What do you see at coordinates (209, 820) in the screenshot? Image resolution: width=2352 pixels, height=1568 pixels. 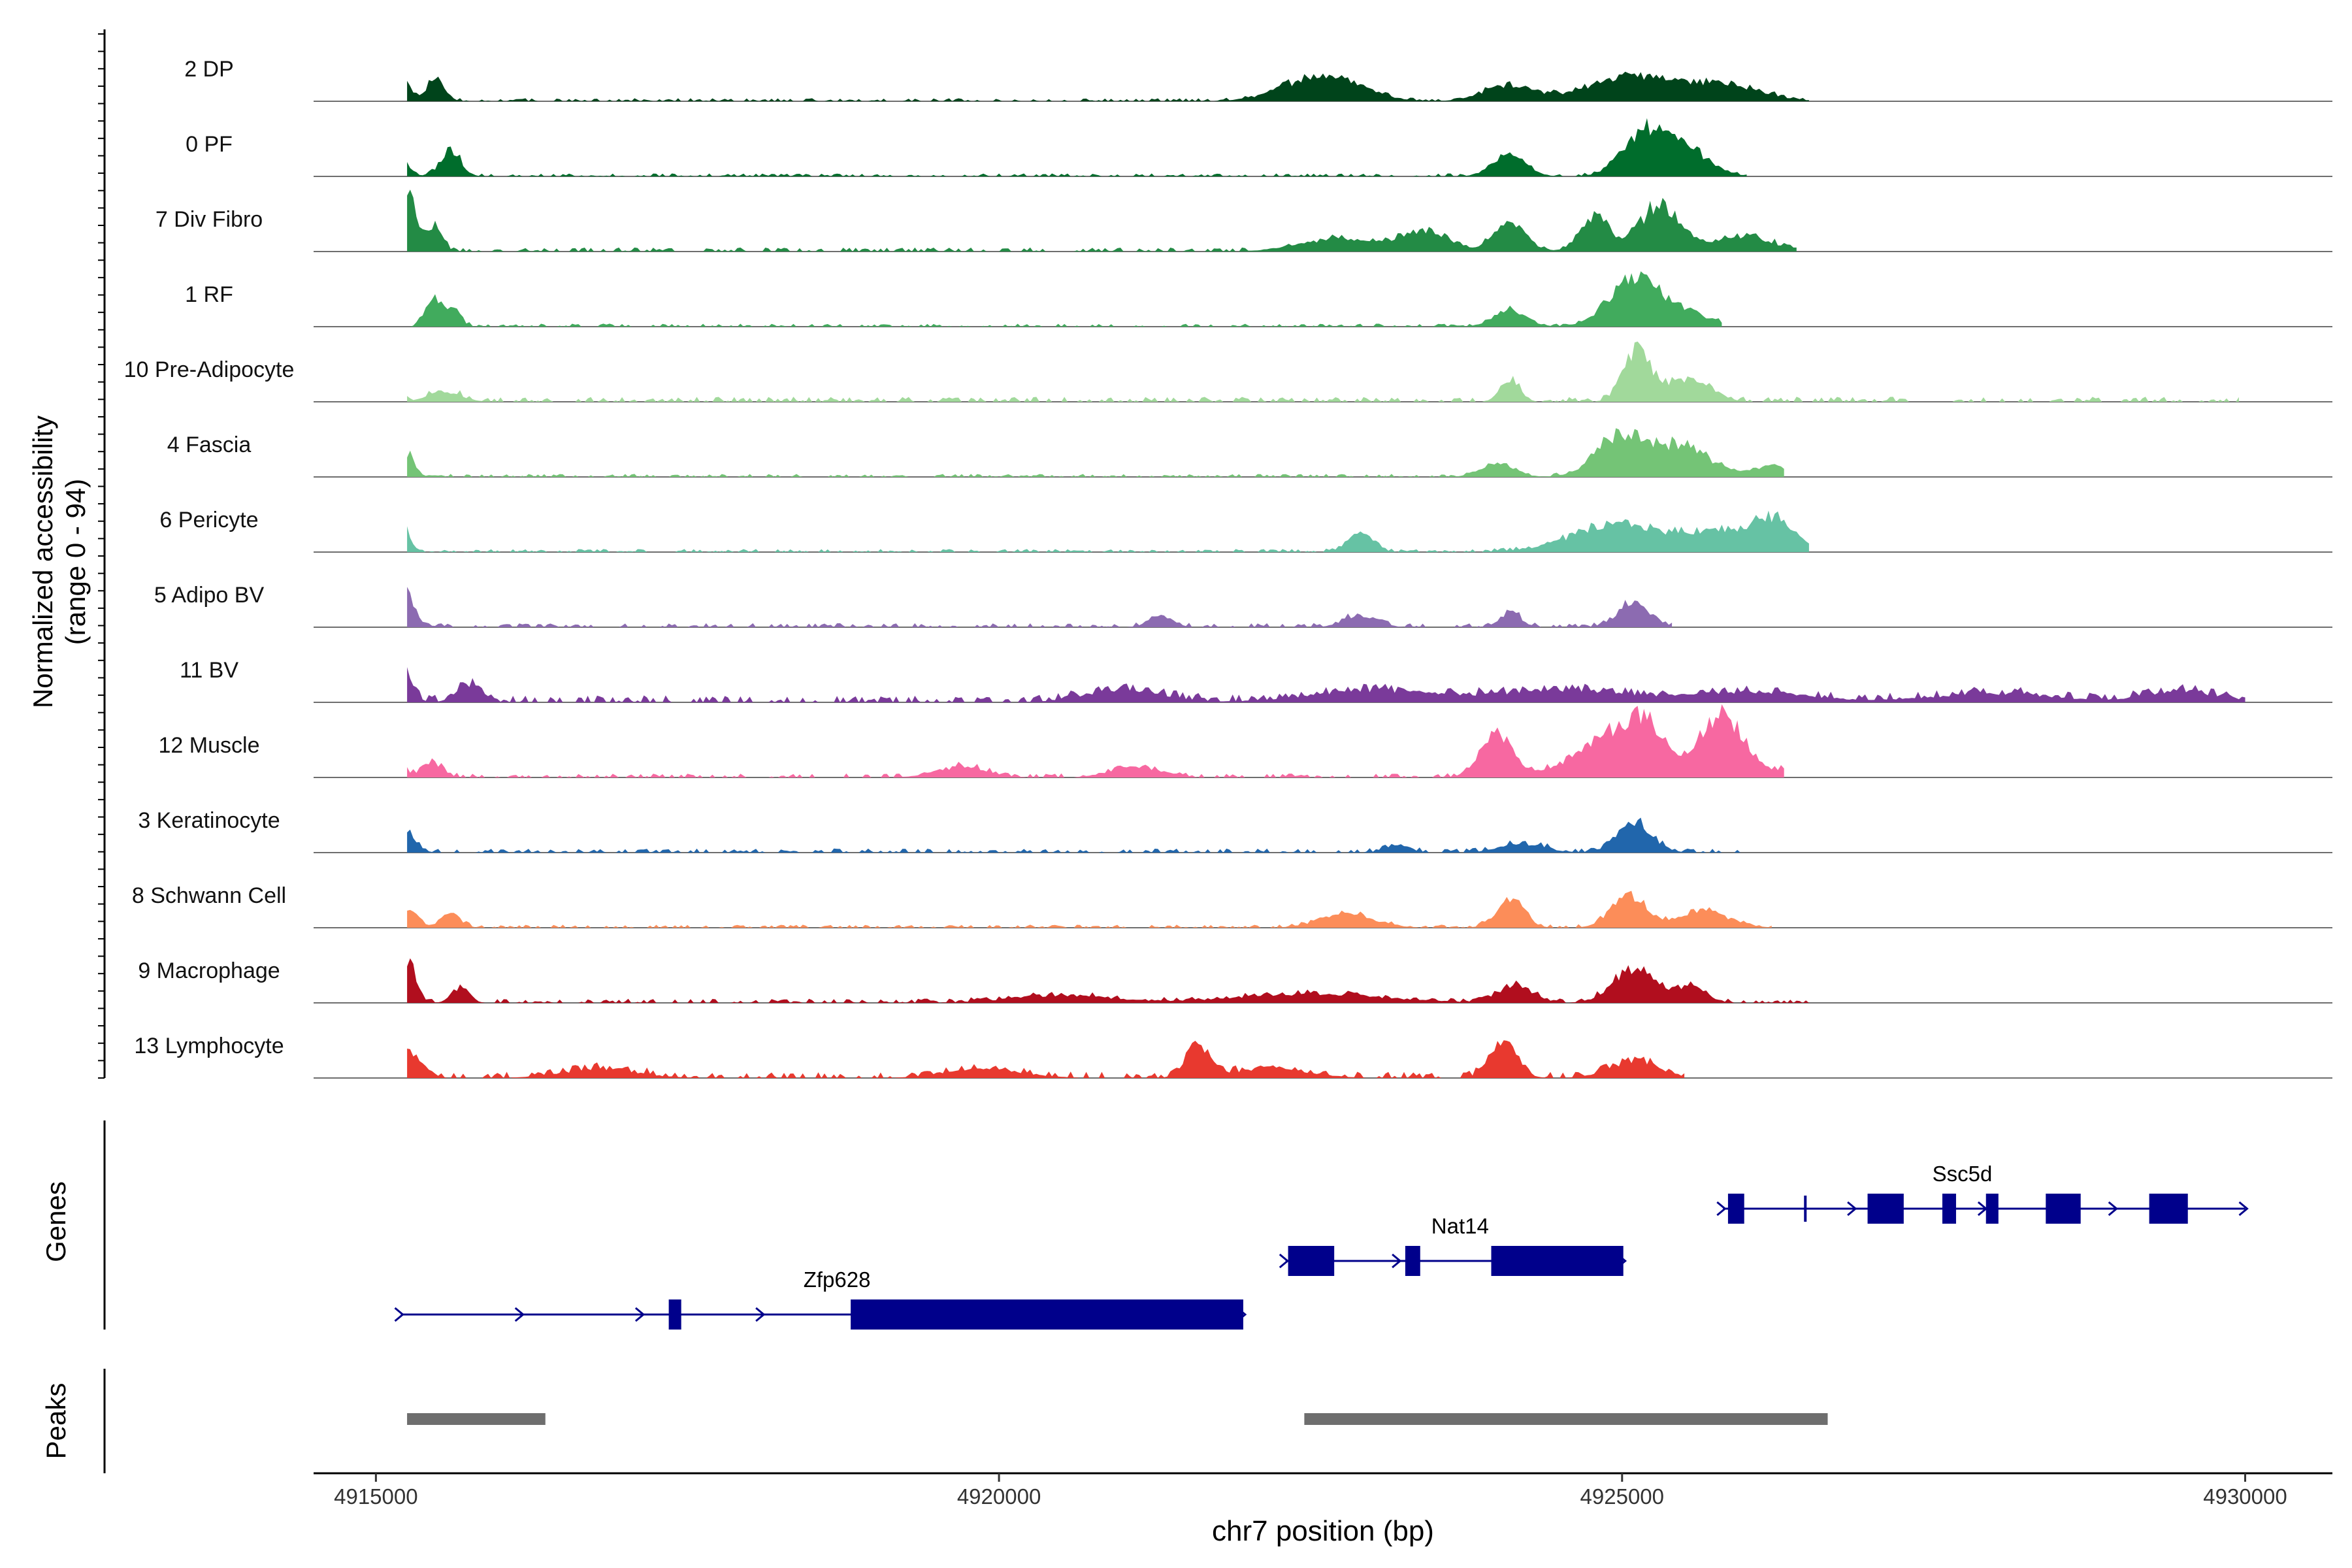 I see `track-label: 3 Keratinocyte` at bounding box center [209, 820].